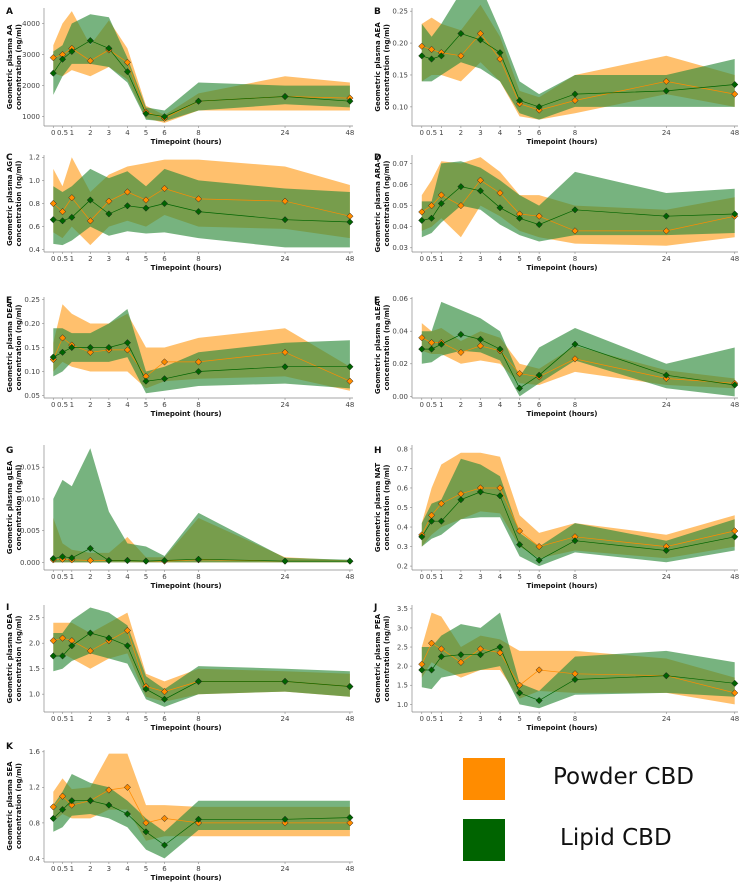 The width and height of the screenshot is (742, 884). I want to click on y-axis-label: Geometric plasma DEA, so click(10, 347).